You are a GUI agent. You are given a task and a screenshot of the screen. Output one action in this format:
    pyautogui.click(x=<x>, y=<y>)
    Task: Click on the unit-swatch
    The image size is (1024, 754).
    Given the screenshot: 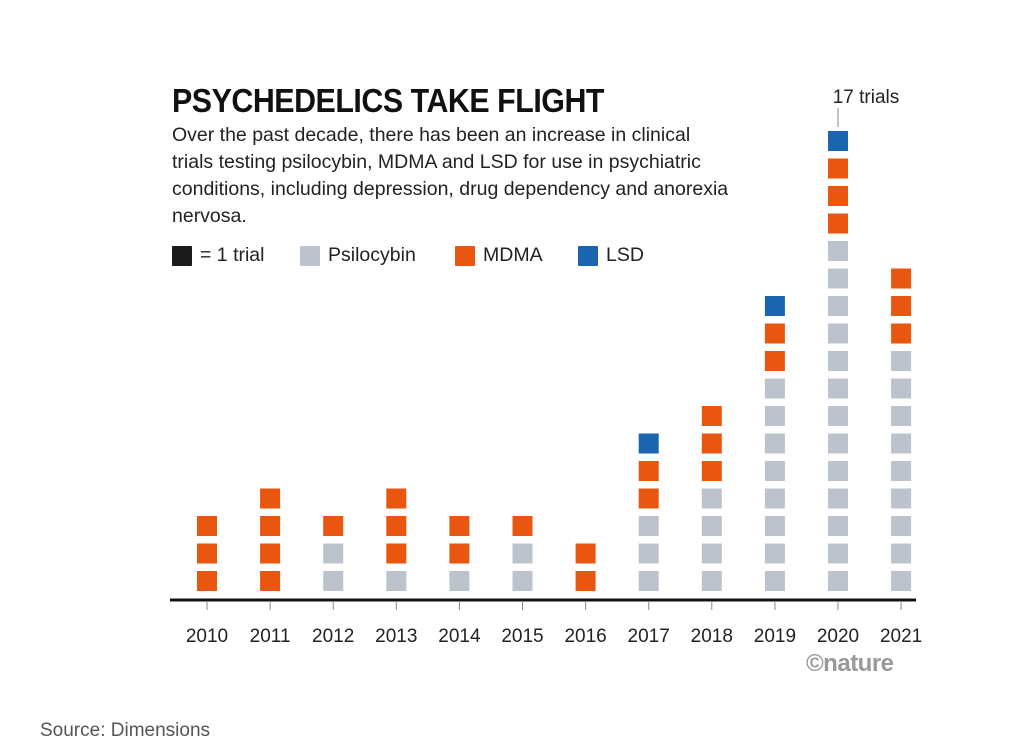 What is the action you would take?
    pyautogui.click(x=182, y=255)
    